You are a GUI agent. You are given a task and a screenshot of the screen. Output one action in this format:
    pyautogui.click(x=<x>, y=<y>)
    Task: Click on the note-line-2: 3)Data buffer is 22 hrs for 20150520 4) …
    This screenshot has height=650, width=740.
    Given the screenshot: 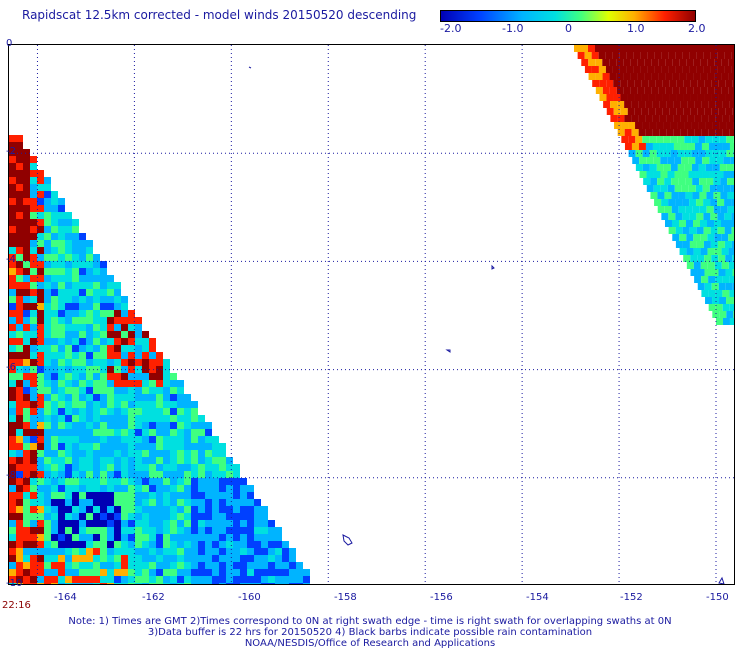 What is the action you would take?
    pyautogui.click(x=370, y=632)
    